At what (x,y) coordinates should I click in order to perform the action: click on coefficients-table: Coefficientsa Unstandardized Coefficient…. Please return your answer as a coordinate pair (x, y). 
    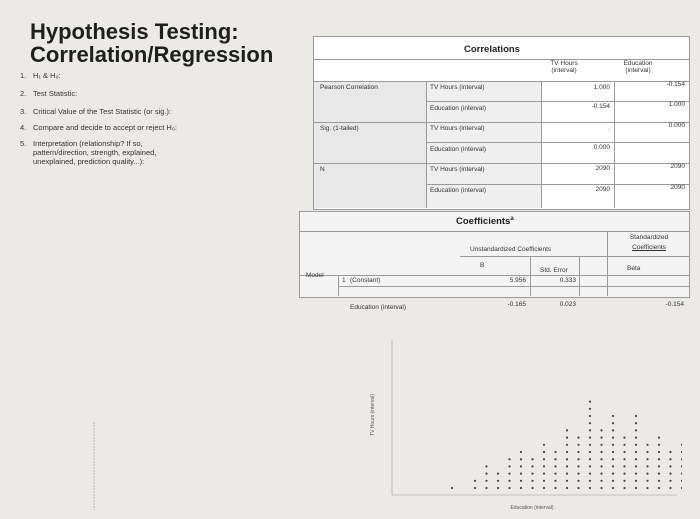
    Looking at the image, I should click on (494, 261).